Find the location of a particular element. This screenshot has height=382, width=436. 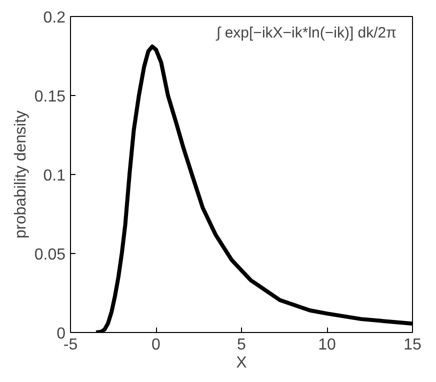

y-tick-label: 0.1 is located at coordinates (54, 176).